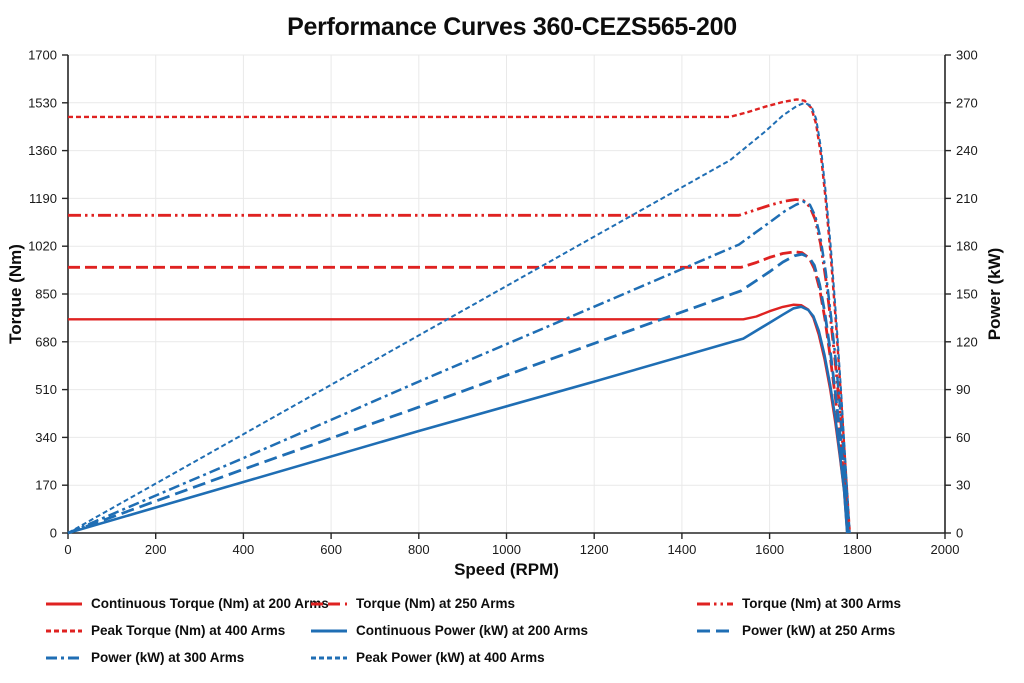 This screenshot has width=1024, height=683. Describe the element at coordinates (46, 389) in the screenshot. I see `svg-text: 510` at that location.